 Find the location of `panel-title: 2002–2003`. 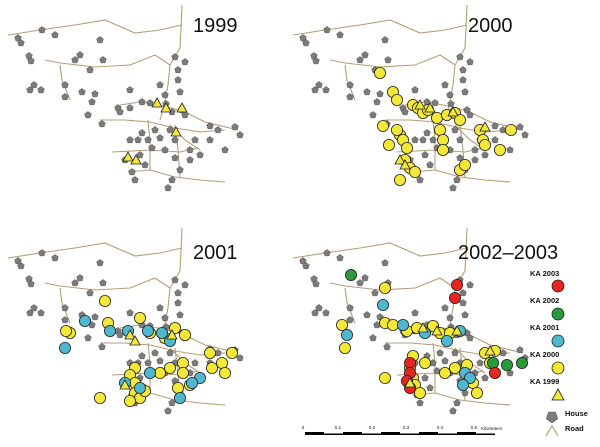

panel-title: 2002–2003 is located at coordinates (508, 253).